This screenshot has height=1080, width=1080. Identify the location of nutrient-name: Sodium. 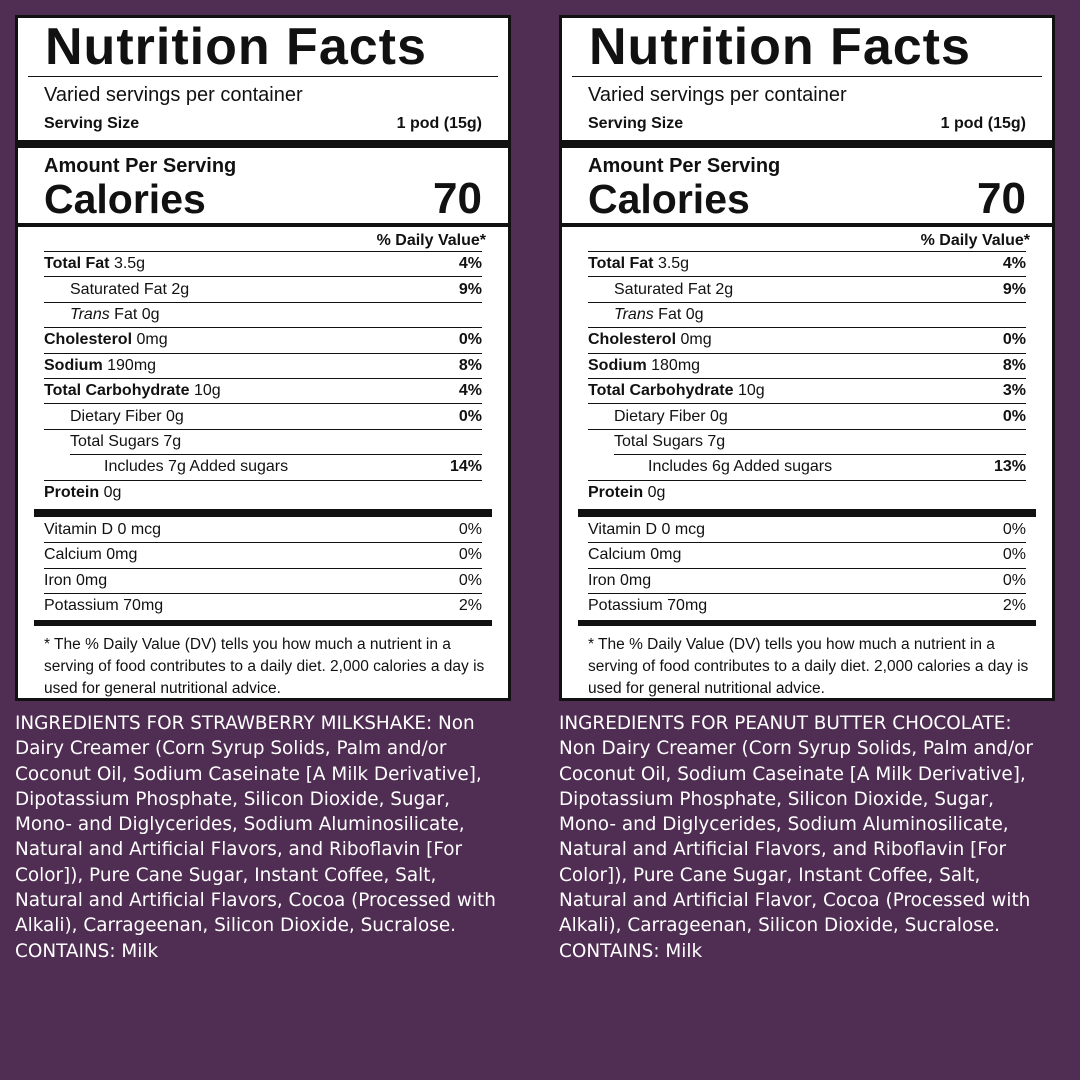
(617, 365).